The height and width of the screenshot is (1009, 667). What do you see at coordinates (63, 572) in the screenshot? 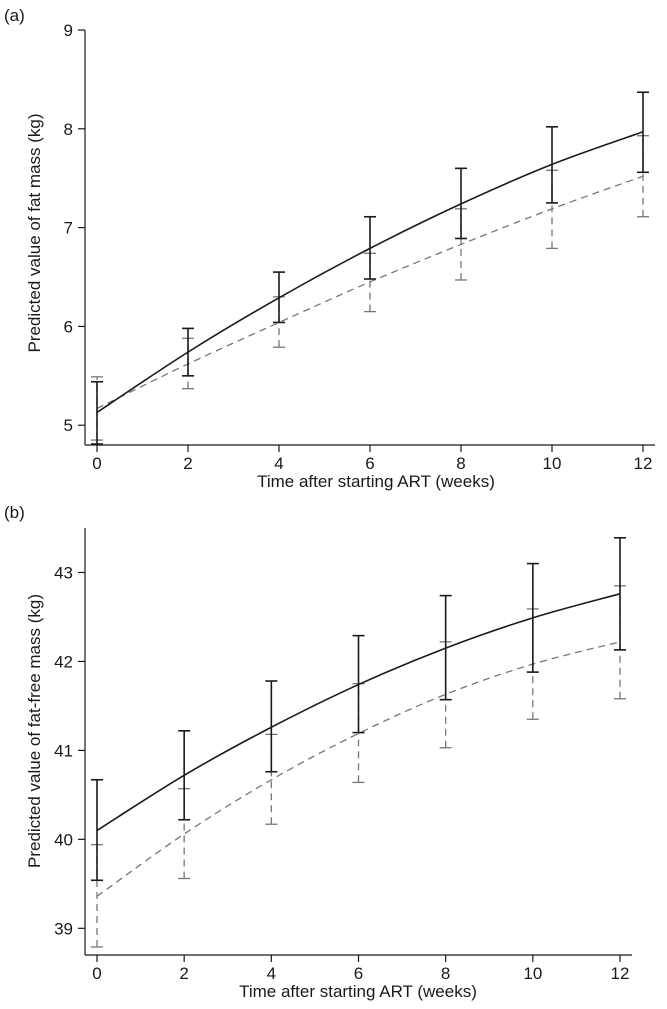
I see `y-tick-label: 43` at bounding box center [63, 572].